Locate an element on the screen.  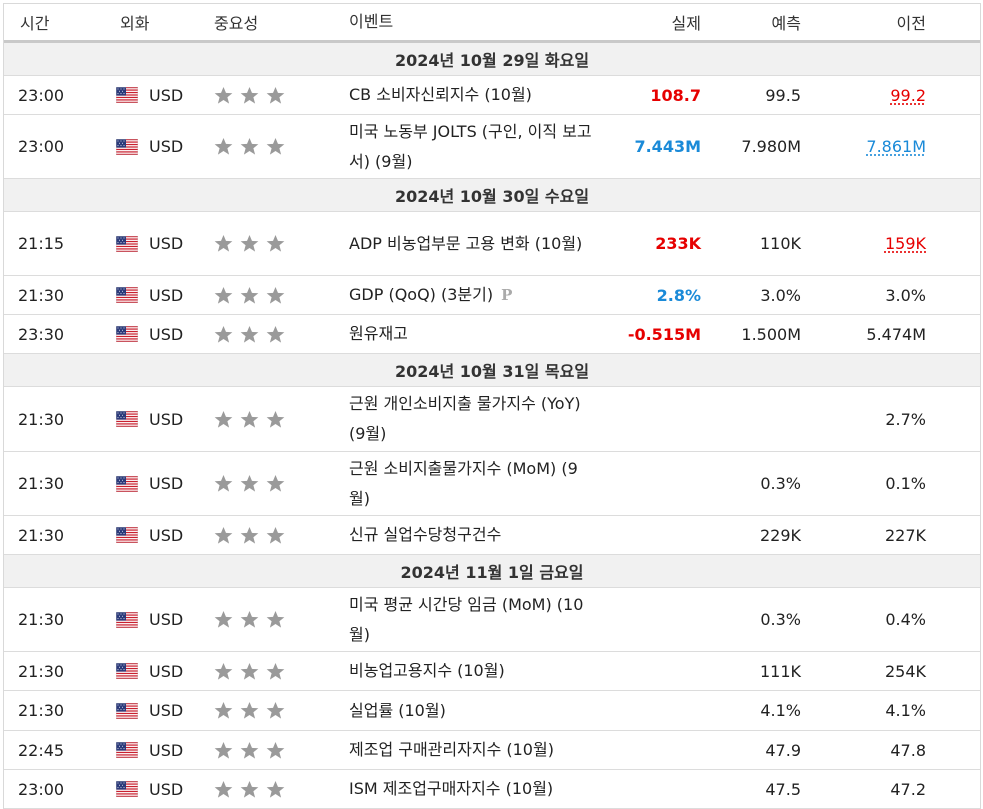
previous-value: 47.8 is located at coordinates (908, 750).